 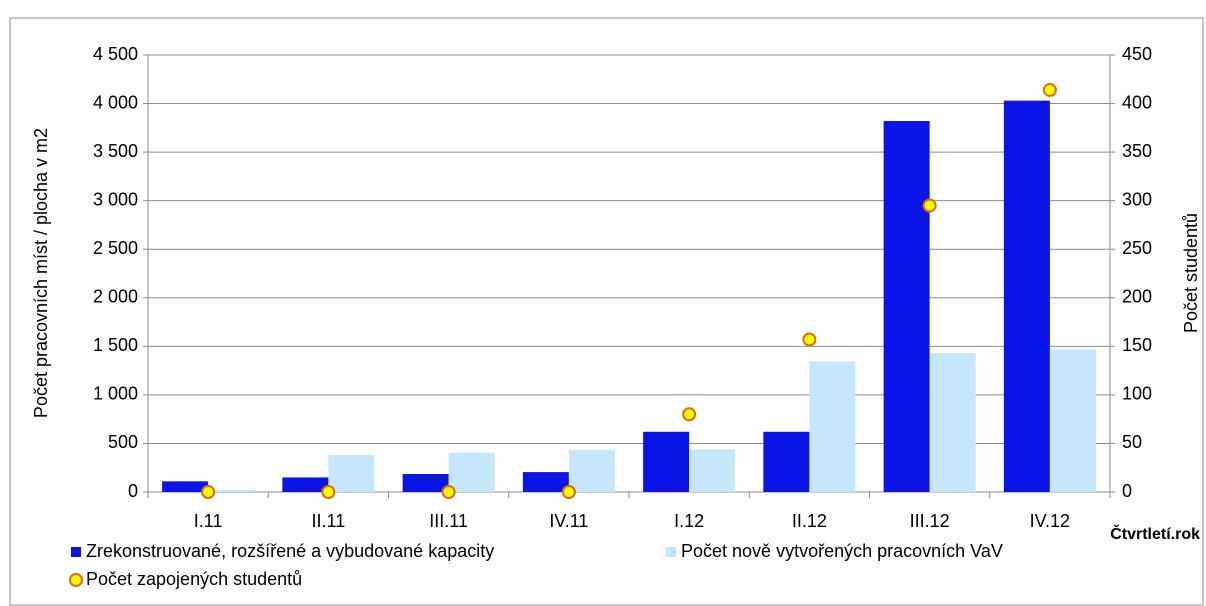 I want to click on y-tick-label: 3 000, so click(x=115, y=199).